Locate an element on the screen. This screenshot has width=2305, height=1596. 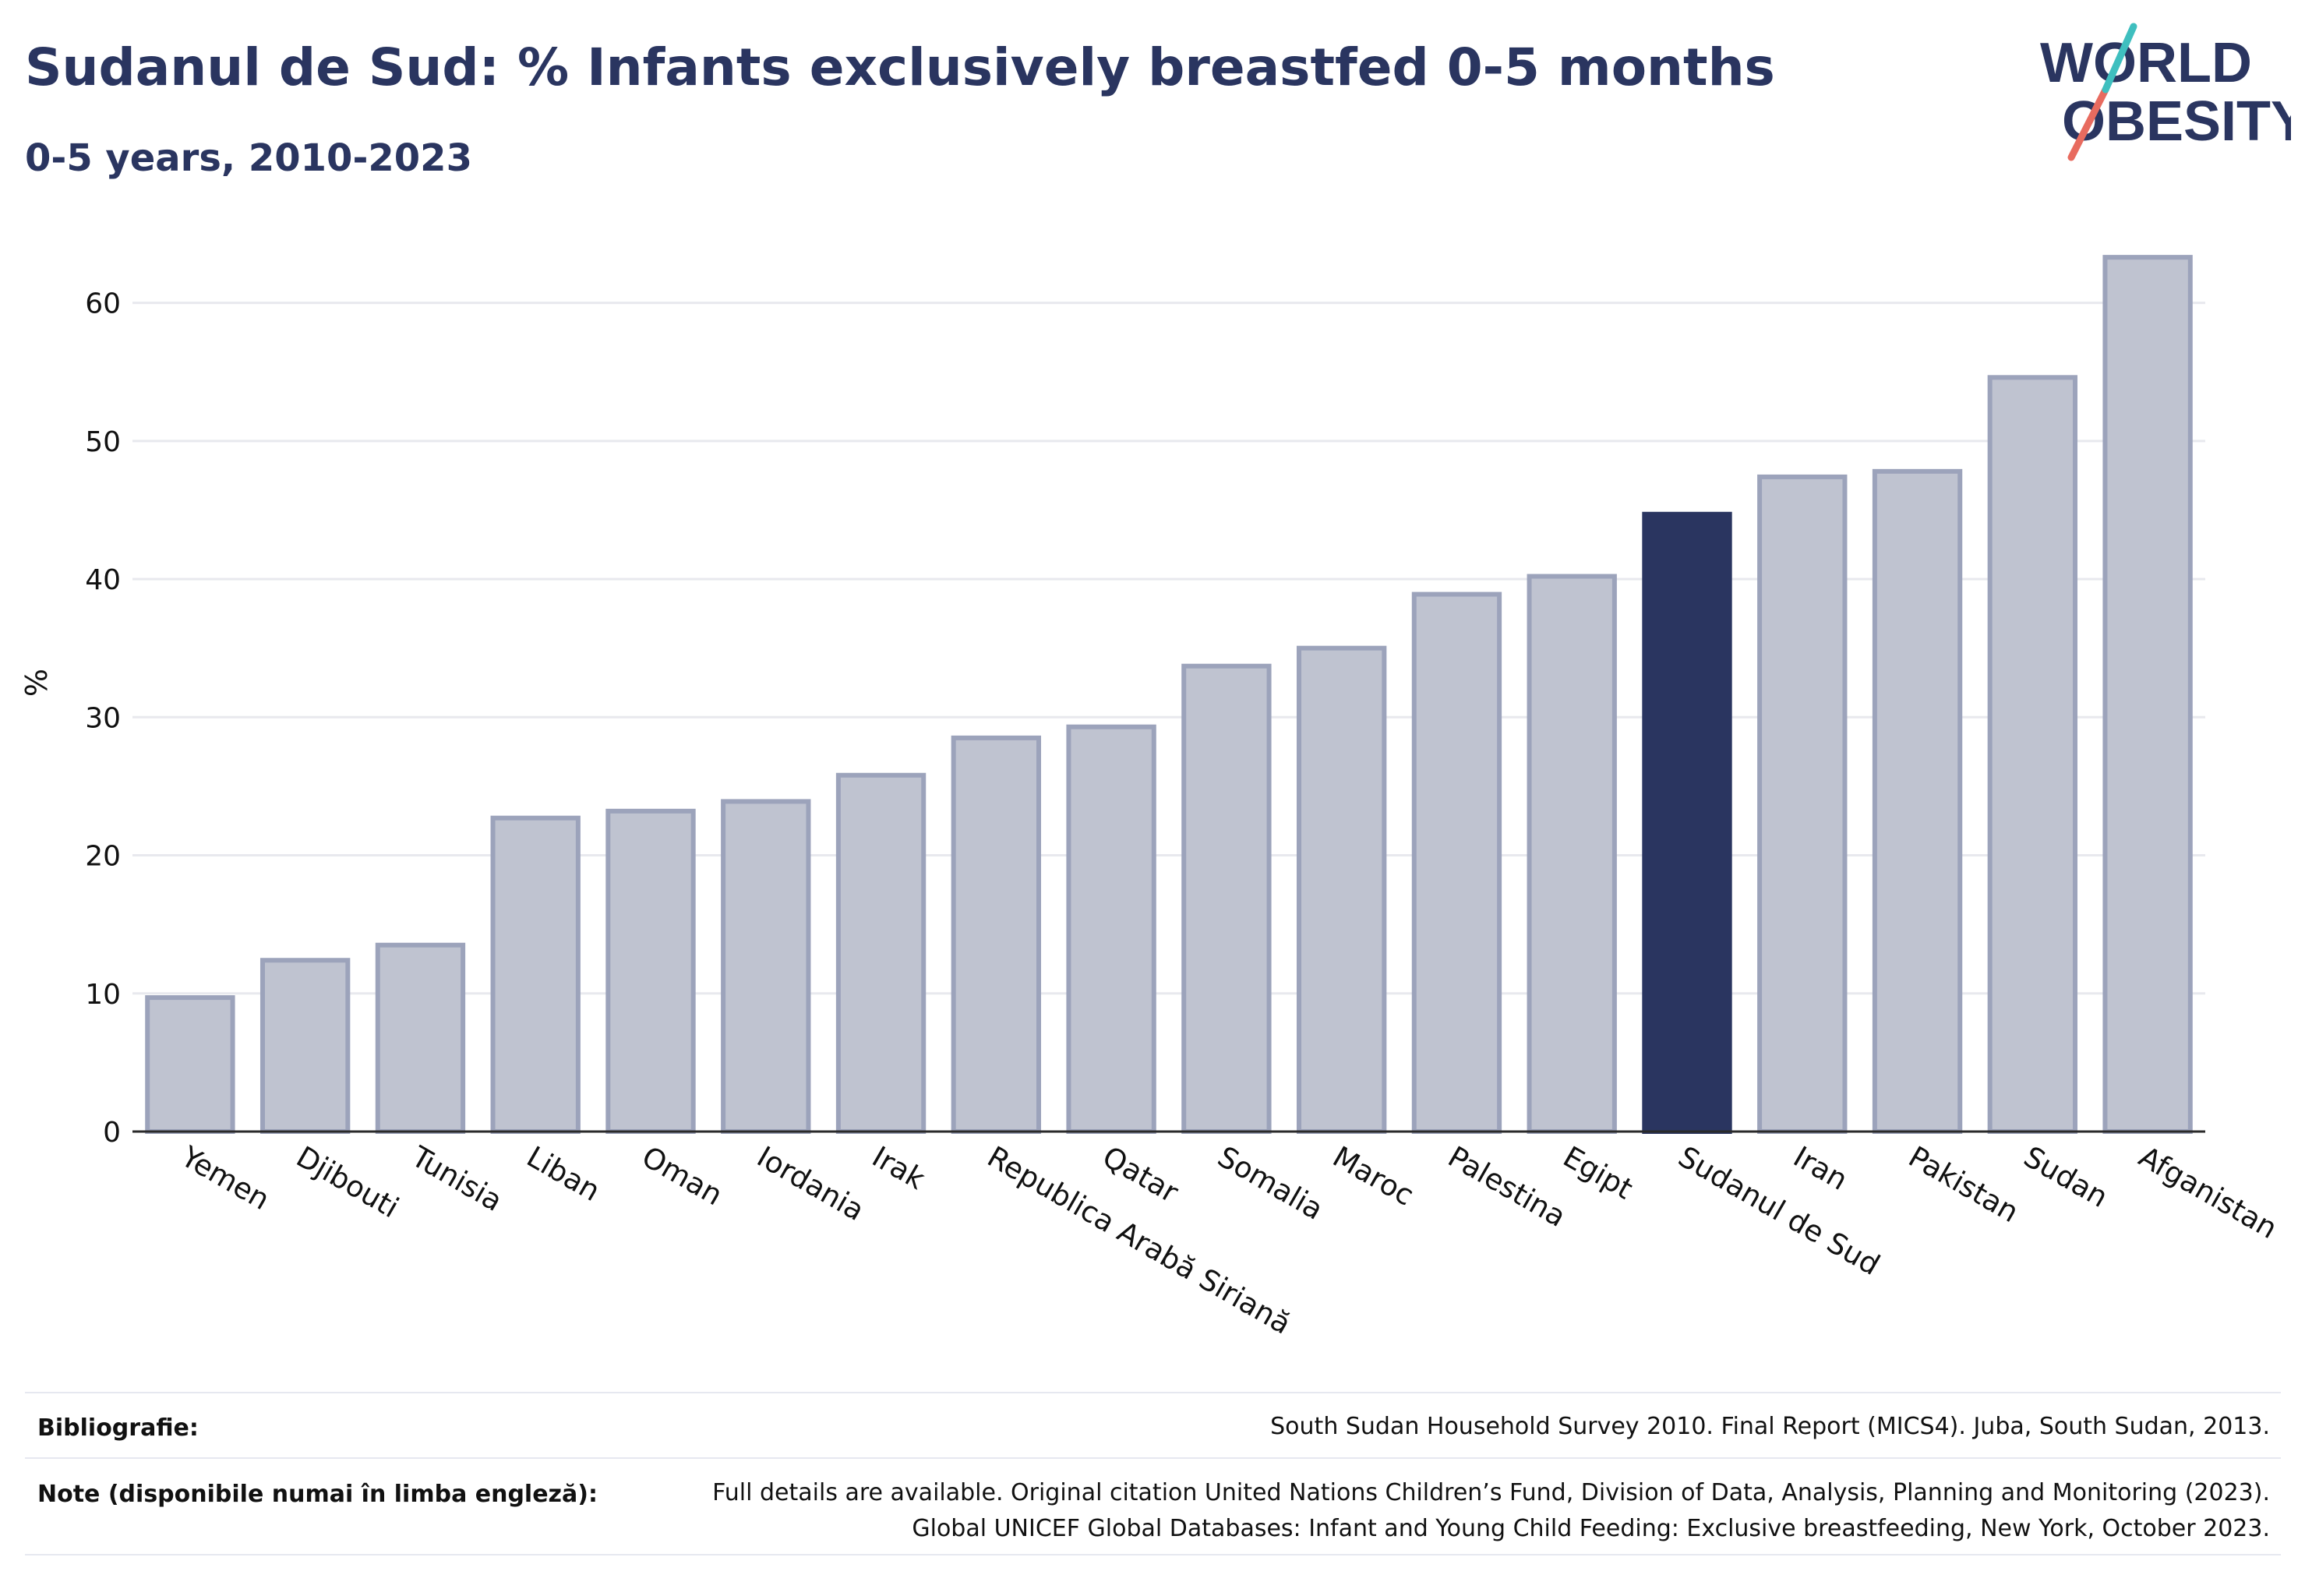
x-tick-label: Iordania is located at coordinates (810, 1184).